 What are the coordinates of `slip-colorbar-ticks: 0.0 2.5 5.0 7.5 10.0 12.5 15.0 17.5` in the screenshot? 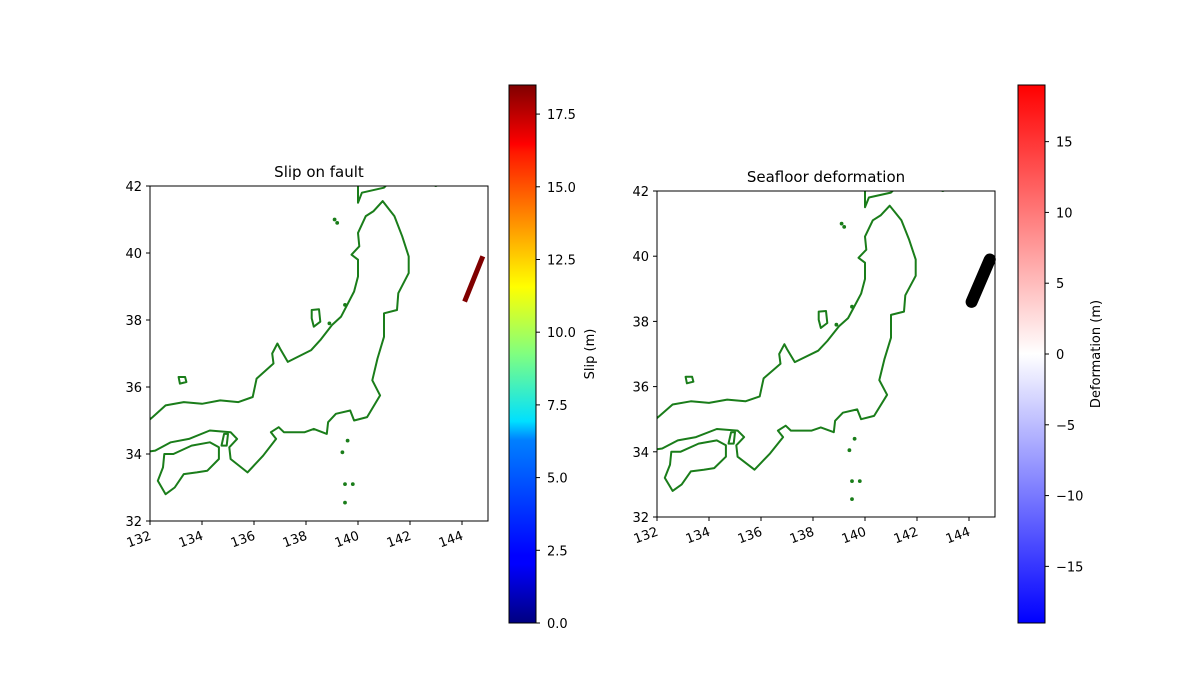 It's located at (556, 370).